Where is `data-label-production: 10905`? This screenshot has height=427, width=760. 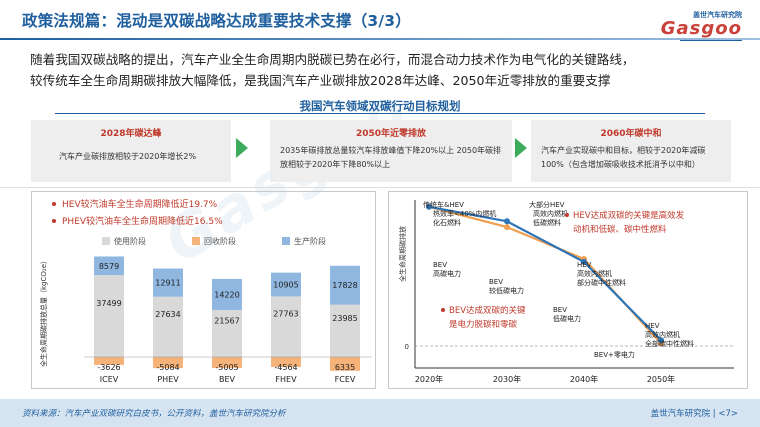 data-label-production: 10905 is located at coordinates (285, 285).